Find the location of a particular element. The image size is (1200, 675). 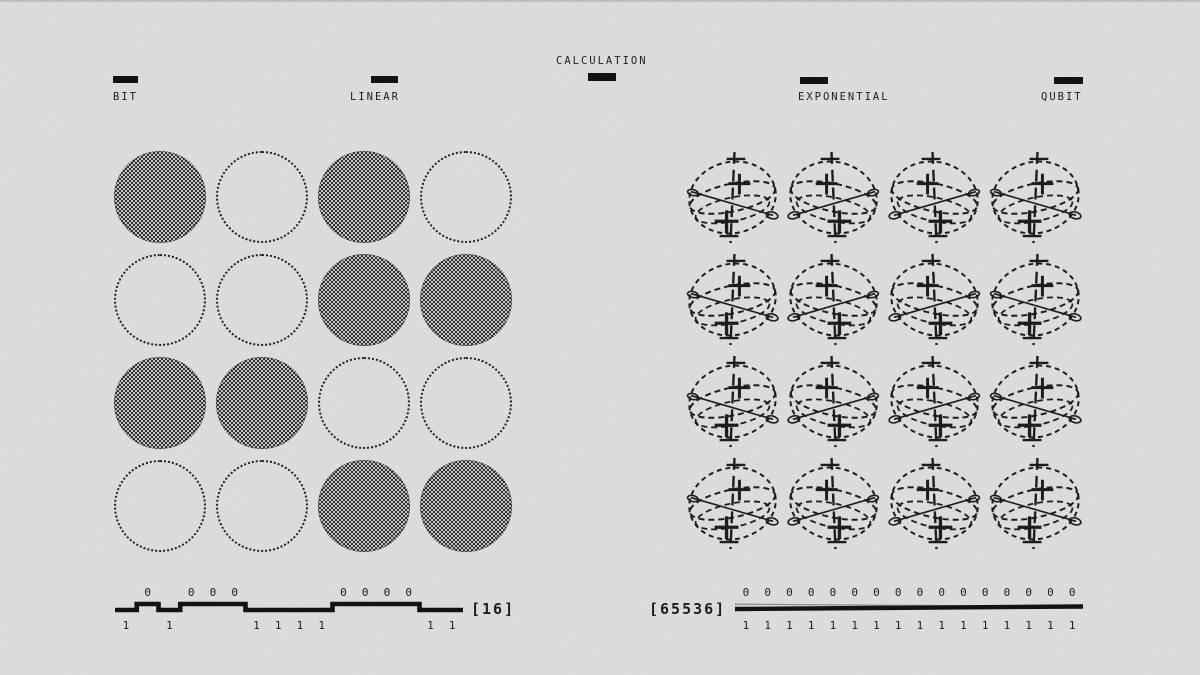

bit-zero-row: 0 0 0 0 0 0 0 0 is located at coordinates (289, 592).